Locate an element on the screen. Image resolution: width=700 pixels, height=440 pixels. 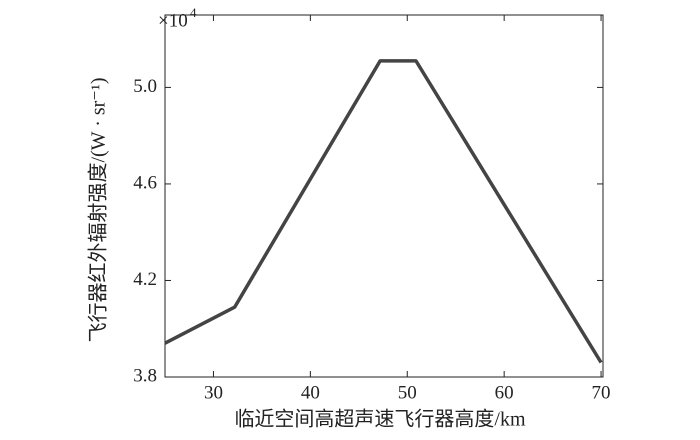
y-tick-label: 5.0 is located at coordinates (145, 86).